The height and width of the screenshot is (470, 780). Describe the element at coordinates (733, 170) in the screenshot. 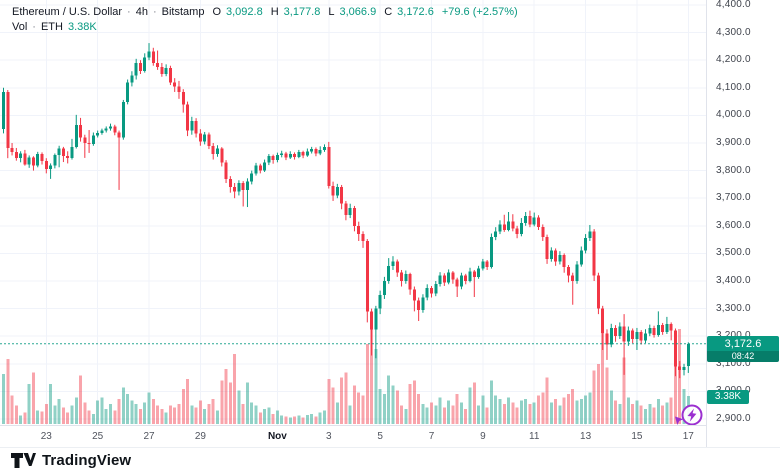

I see `price-axis-label: 3,800.0` at that location.